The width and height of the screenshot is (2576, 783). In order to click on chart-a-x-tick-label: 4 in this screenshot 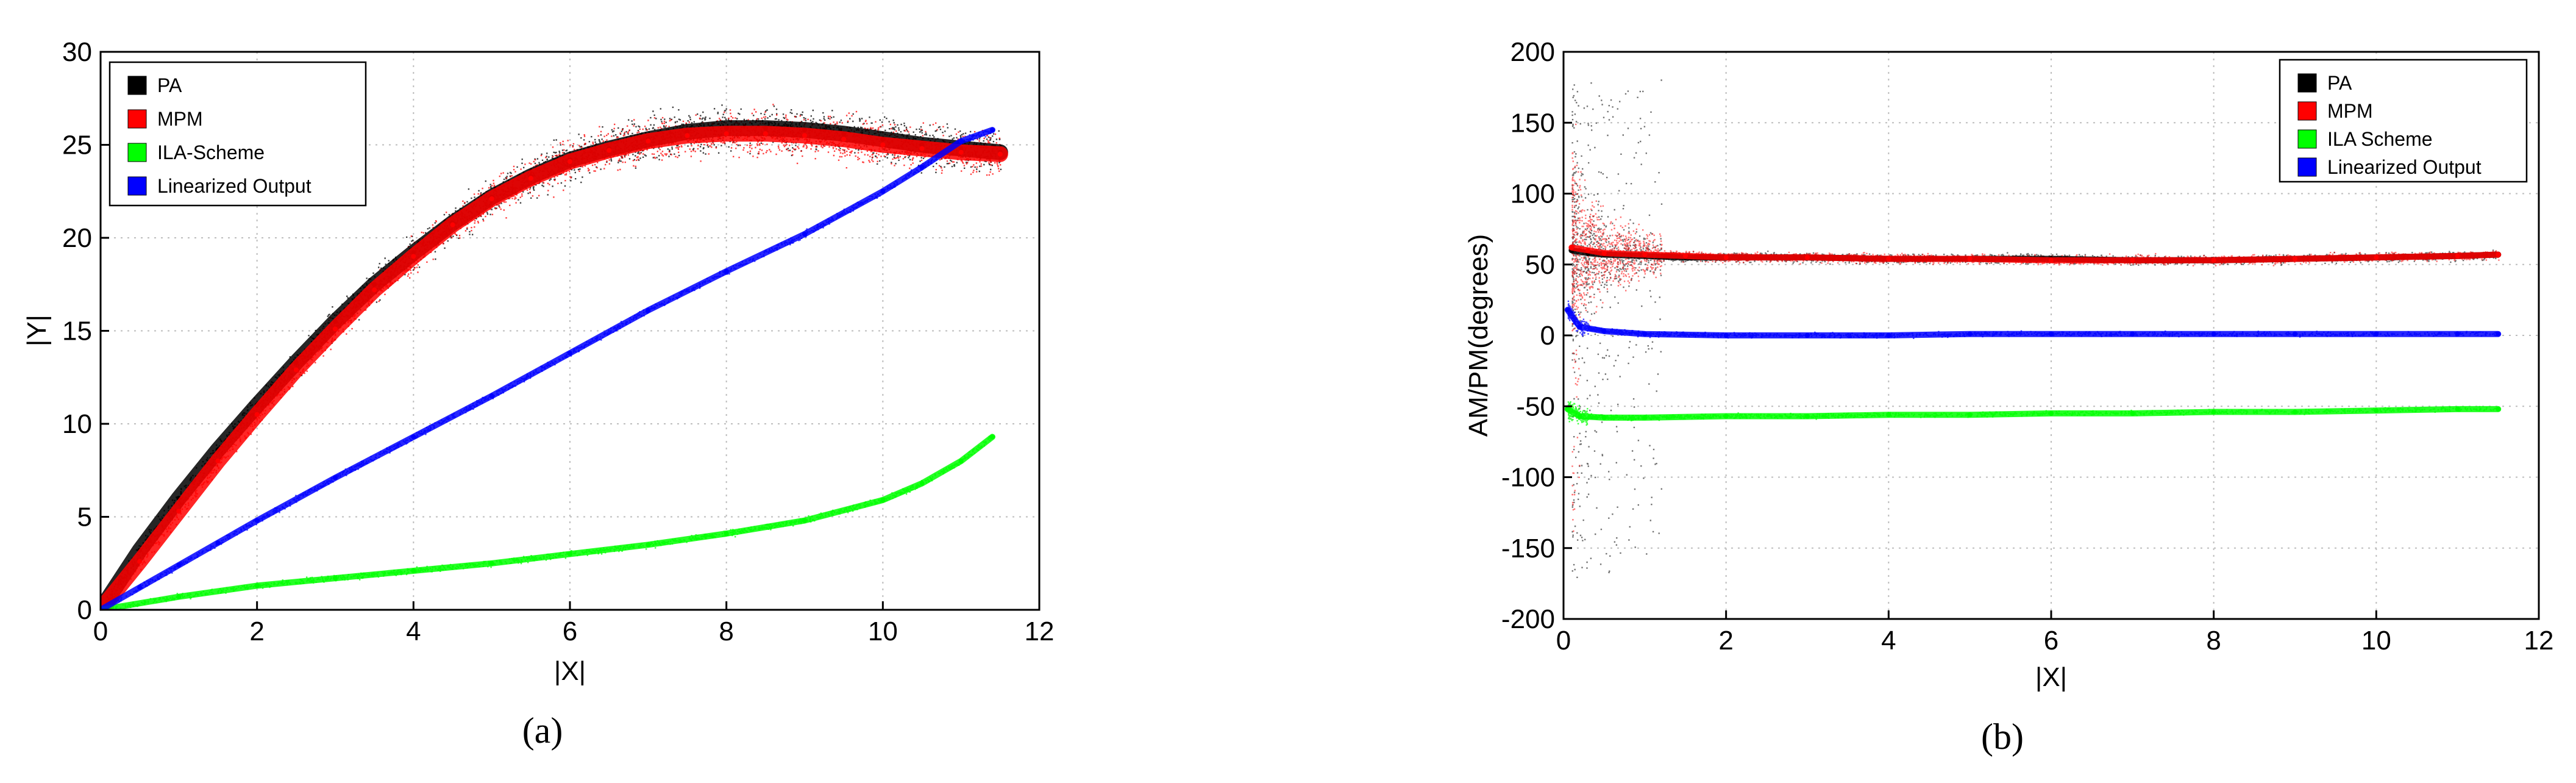, I will do `click(413, 631)`.